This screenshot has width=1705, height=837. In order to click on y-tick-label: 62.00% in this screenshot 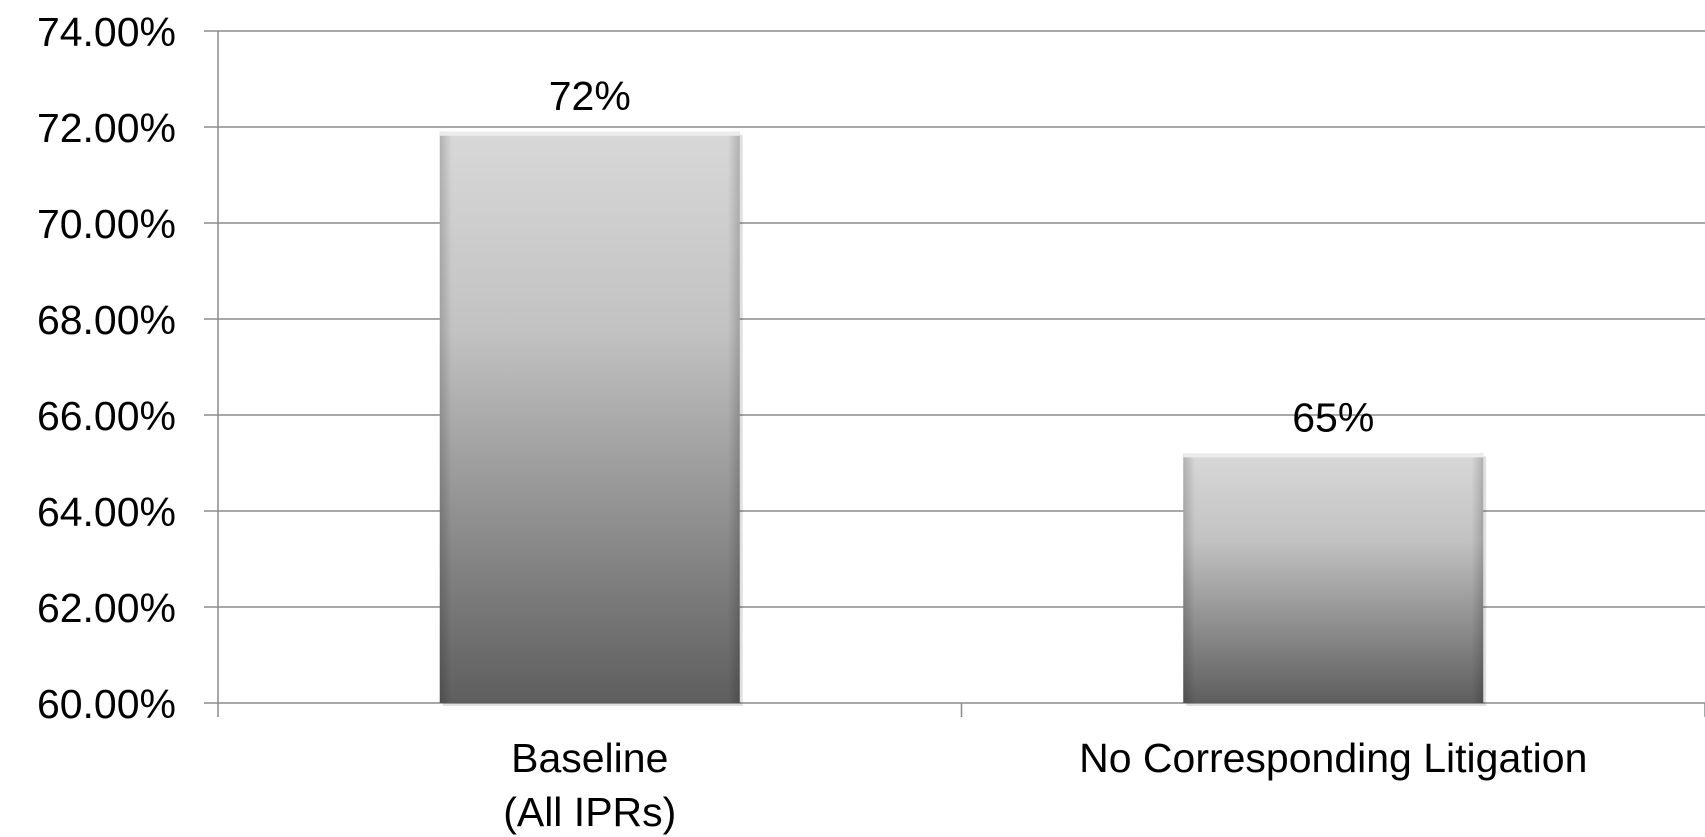, I will do `click(106, 608)`.